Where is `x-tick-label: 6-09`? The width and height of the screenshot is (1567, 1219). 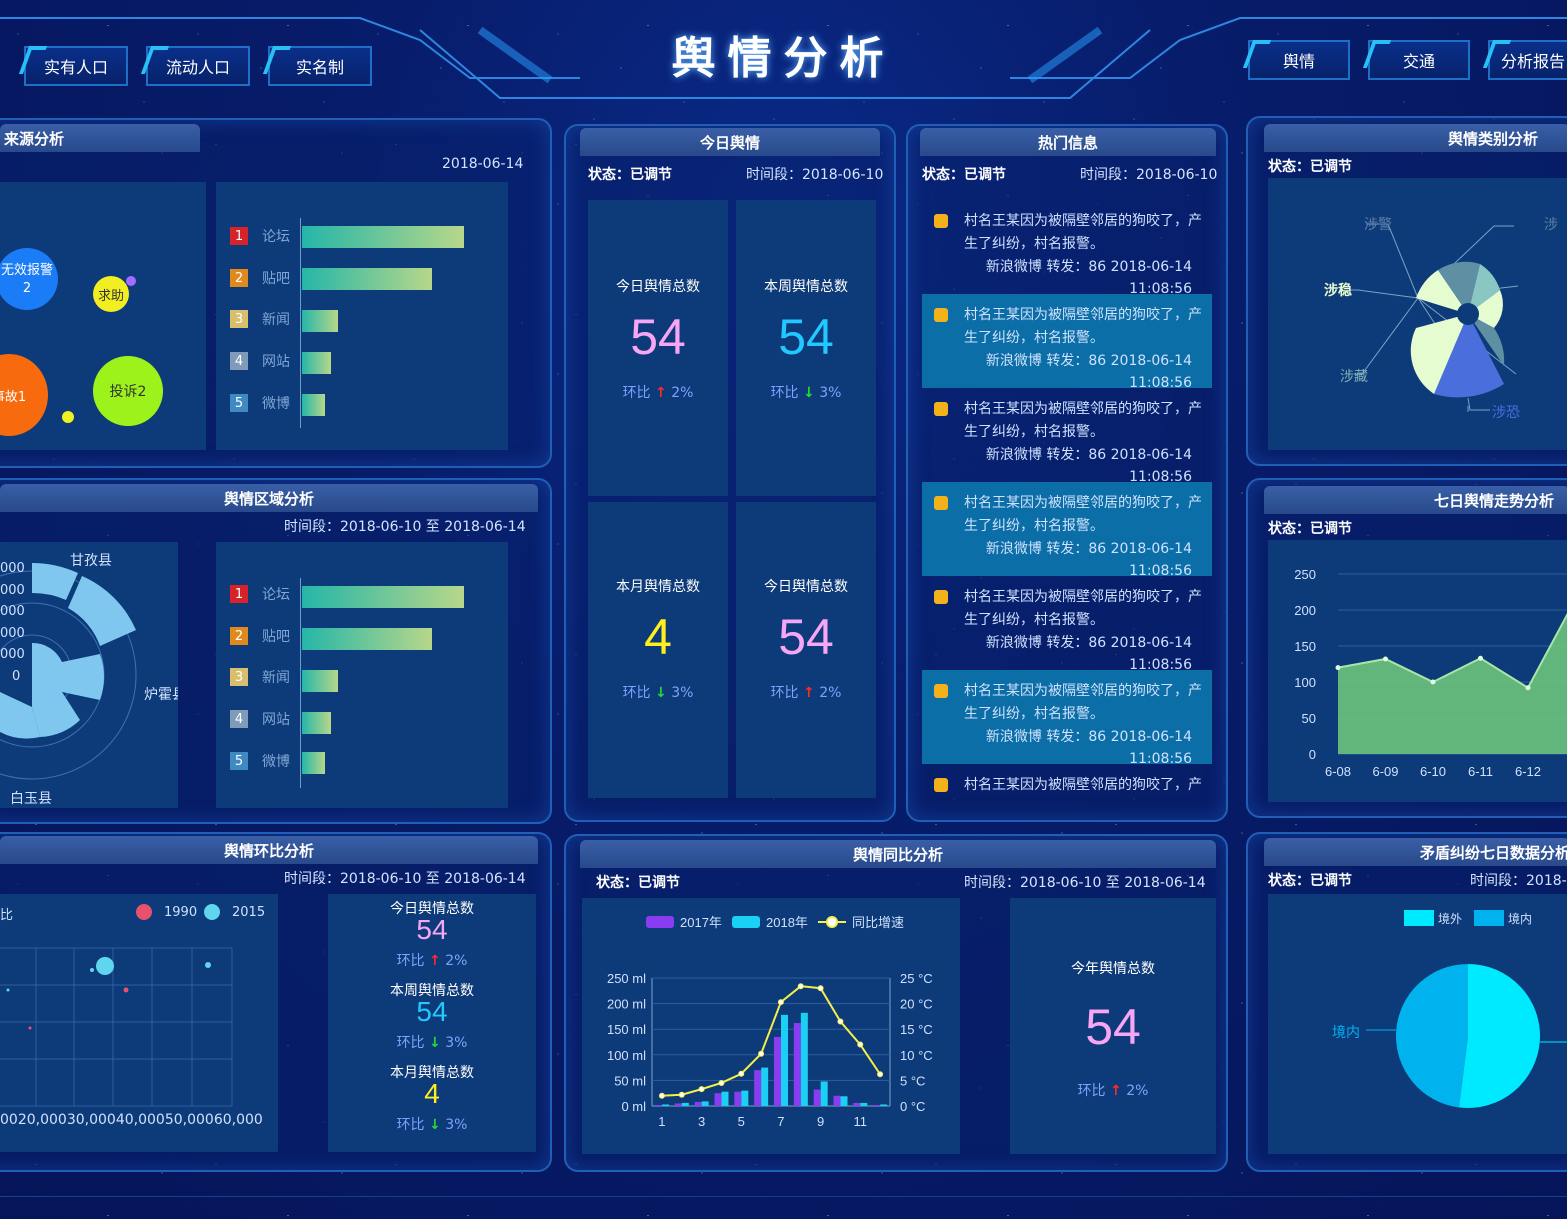 x-tick-label: 6-09 is located at coordinates (1385, 771).